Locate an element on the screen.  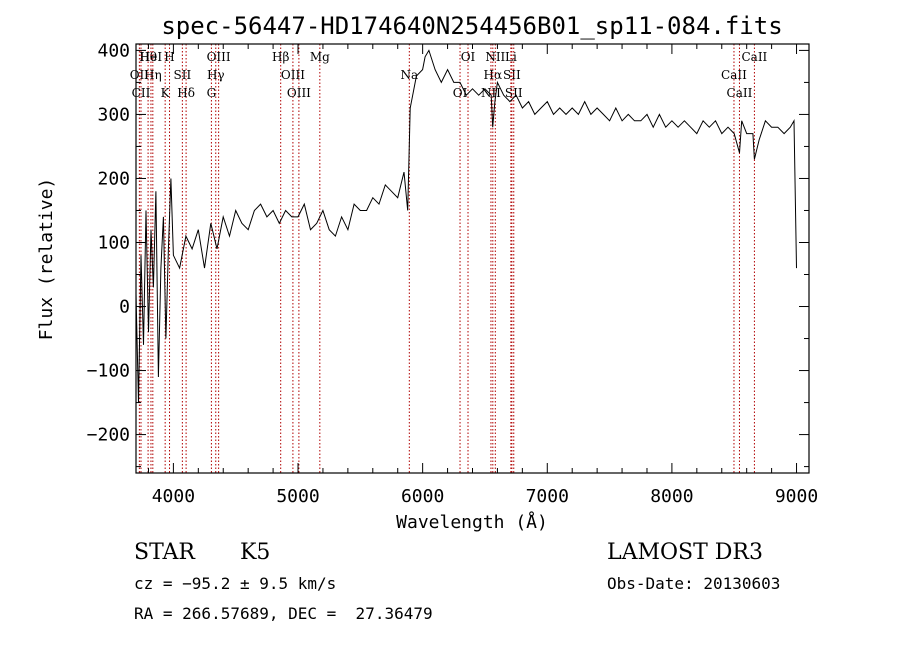
x-tick-label: 4000 is located at coordinates (173, 496).